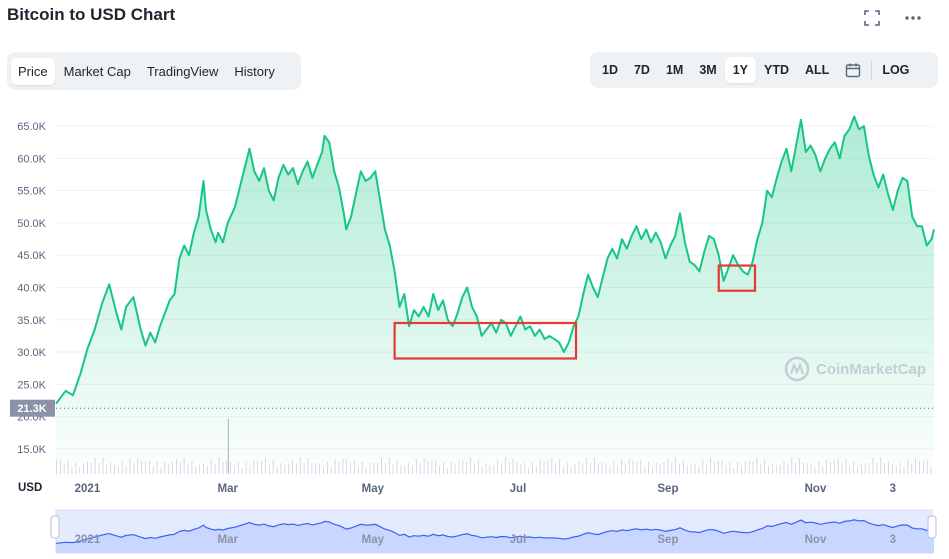 The width and height of the screenshot is (949, 559). I want to click on range-1d: 1D, so click(610, 70).